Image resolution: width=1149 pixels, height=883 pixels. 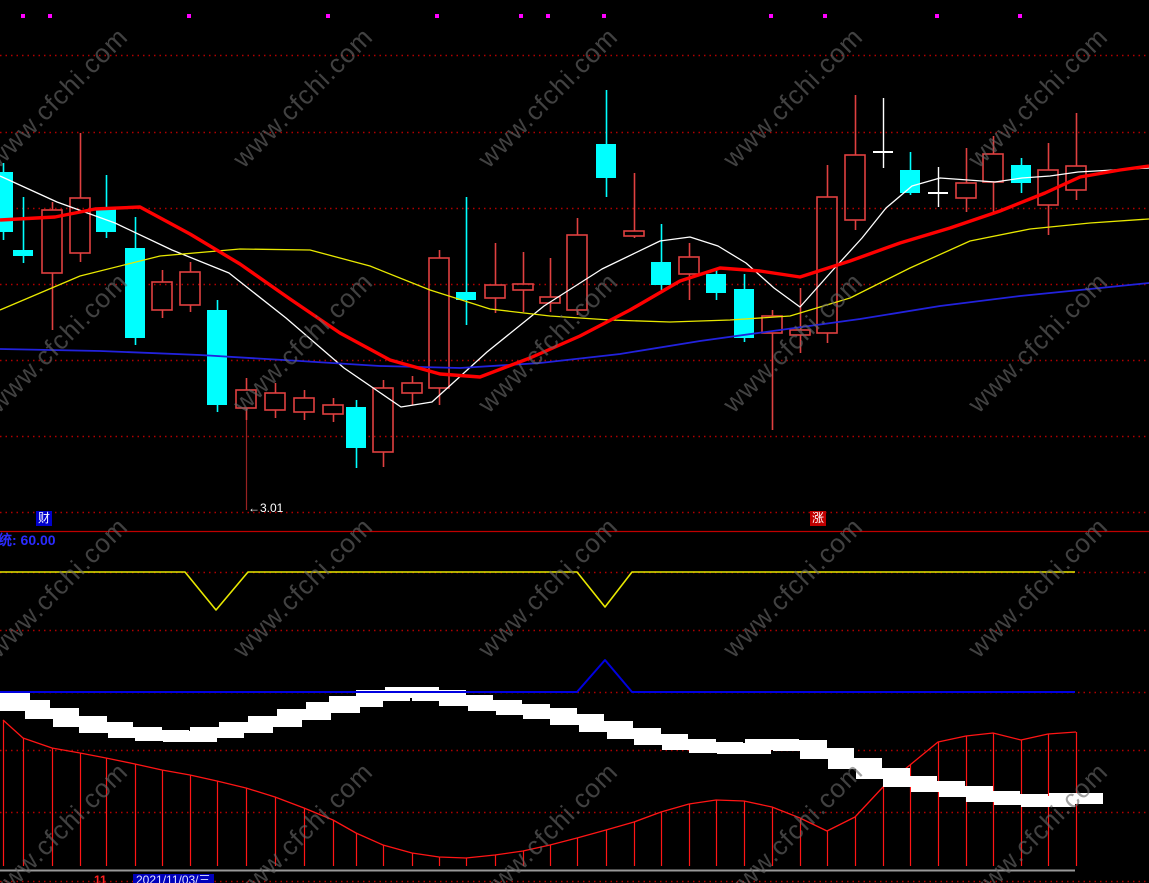 I want to click on date-prefix: 11, so click(x=100, y=878).